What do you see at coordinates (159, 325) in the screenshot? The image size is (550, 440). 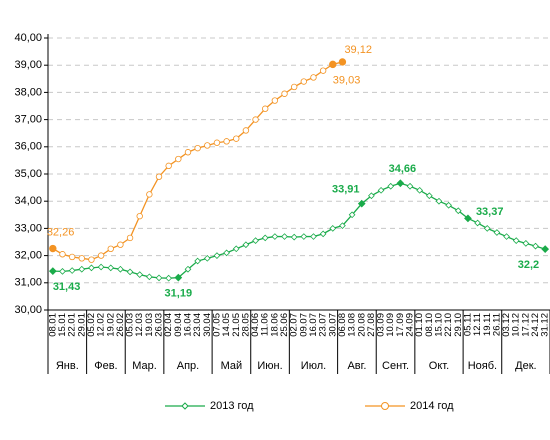 I see `x-tick-label: 26.03` at bounding box center [159, 325].